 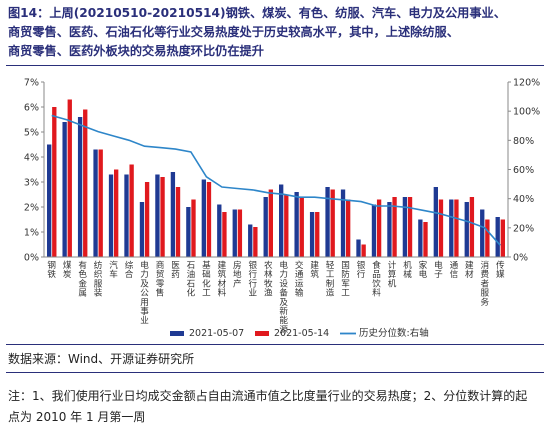 I want to click on x-tick-label: 基础化工, so click(x=206, y=279).